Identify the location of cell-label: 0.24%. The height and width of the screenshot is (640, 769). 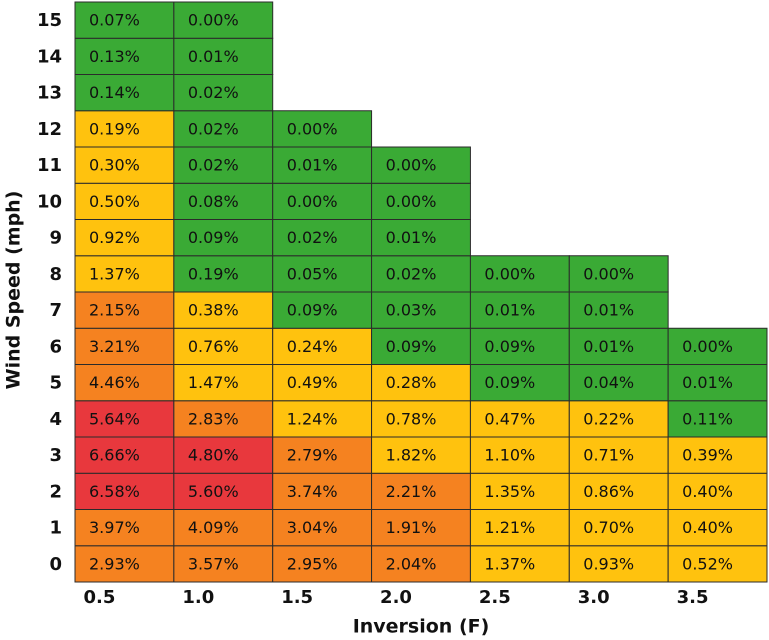
(312, 346).